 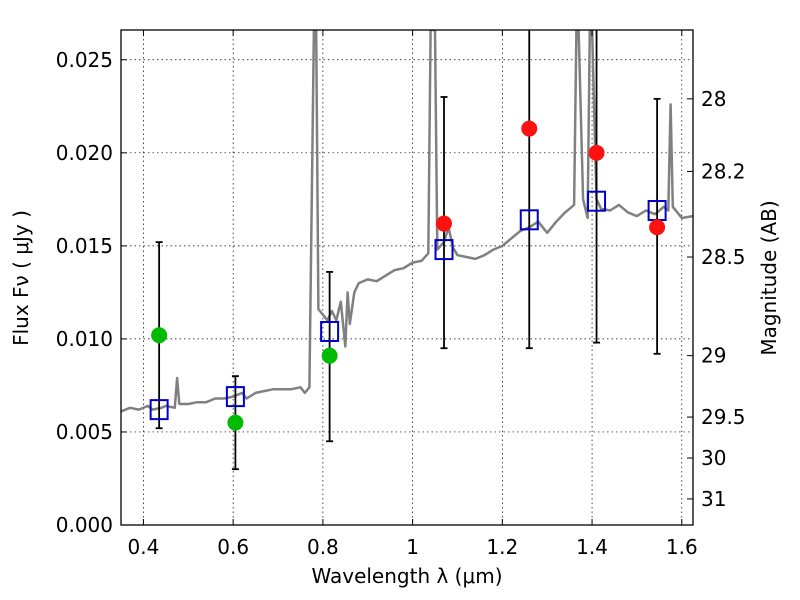 I want to click on y2-axis-title: Magnitude (AB), so click(x=769, y=277).